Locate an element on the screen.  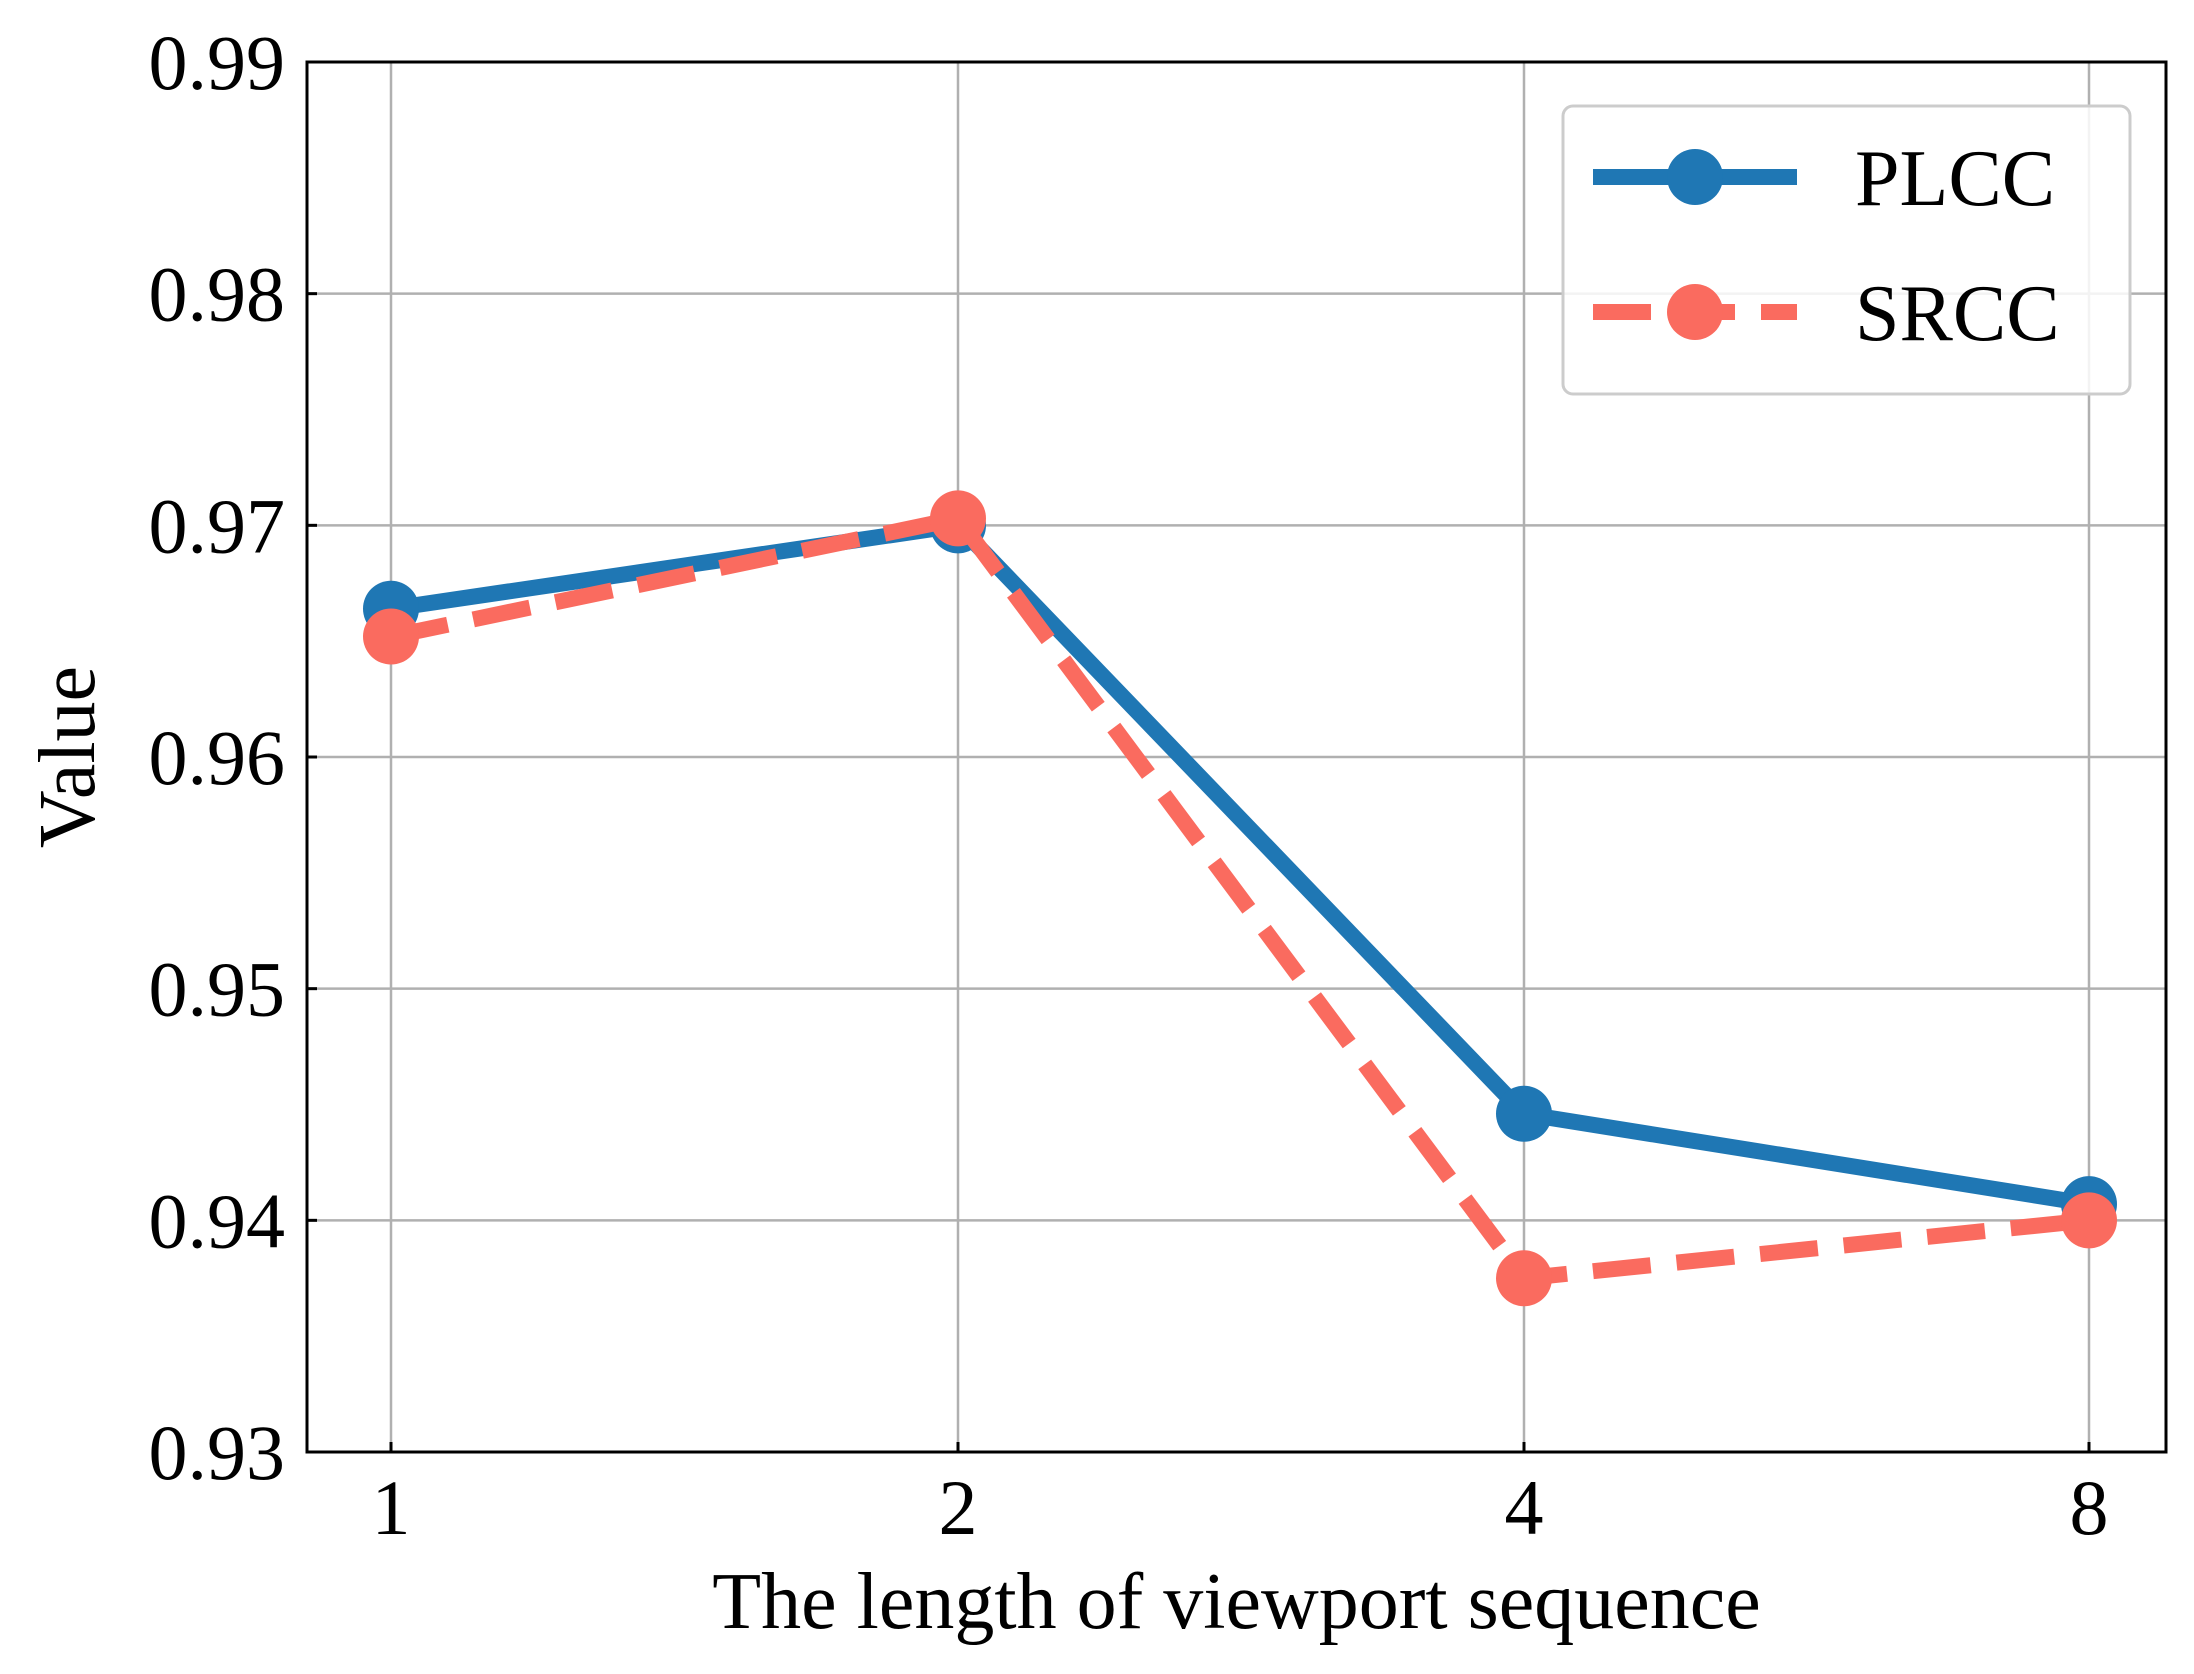
y-tick-label: 0.93 is located at coordinates (217, 1452).